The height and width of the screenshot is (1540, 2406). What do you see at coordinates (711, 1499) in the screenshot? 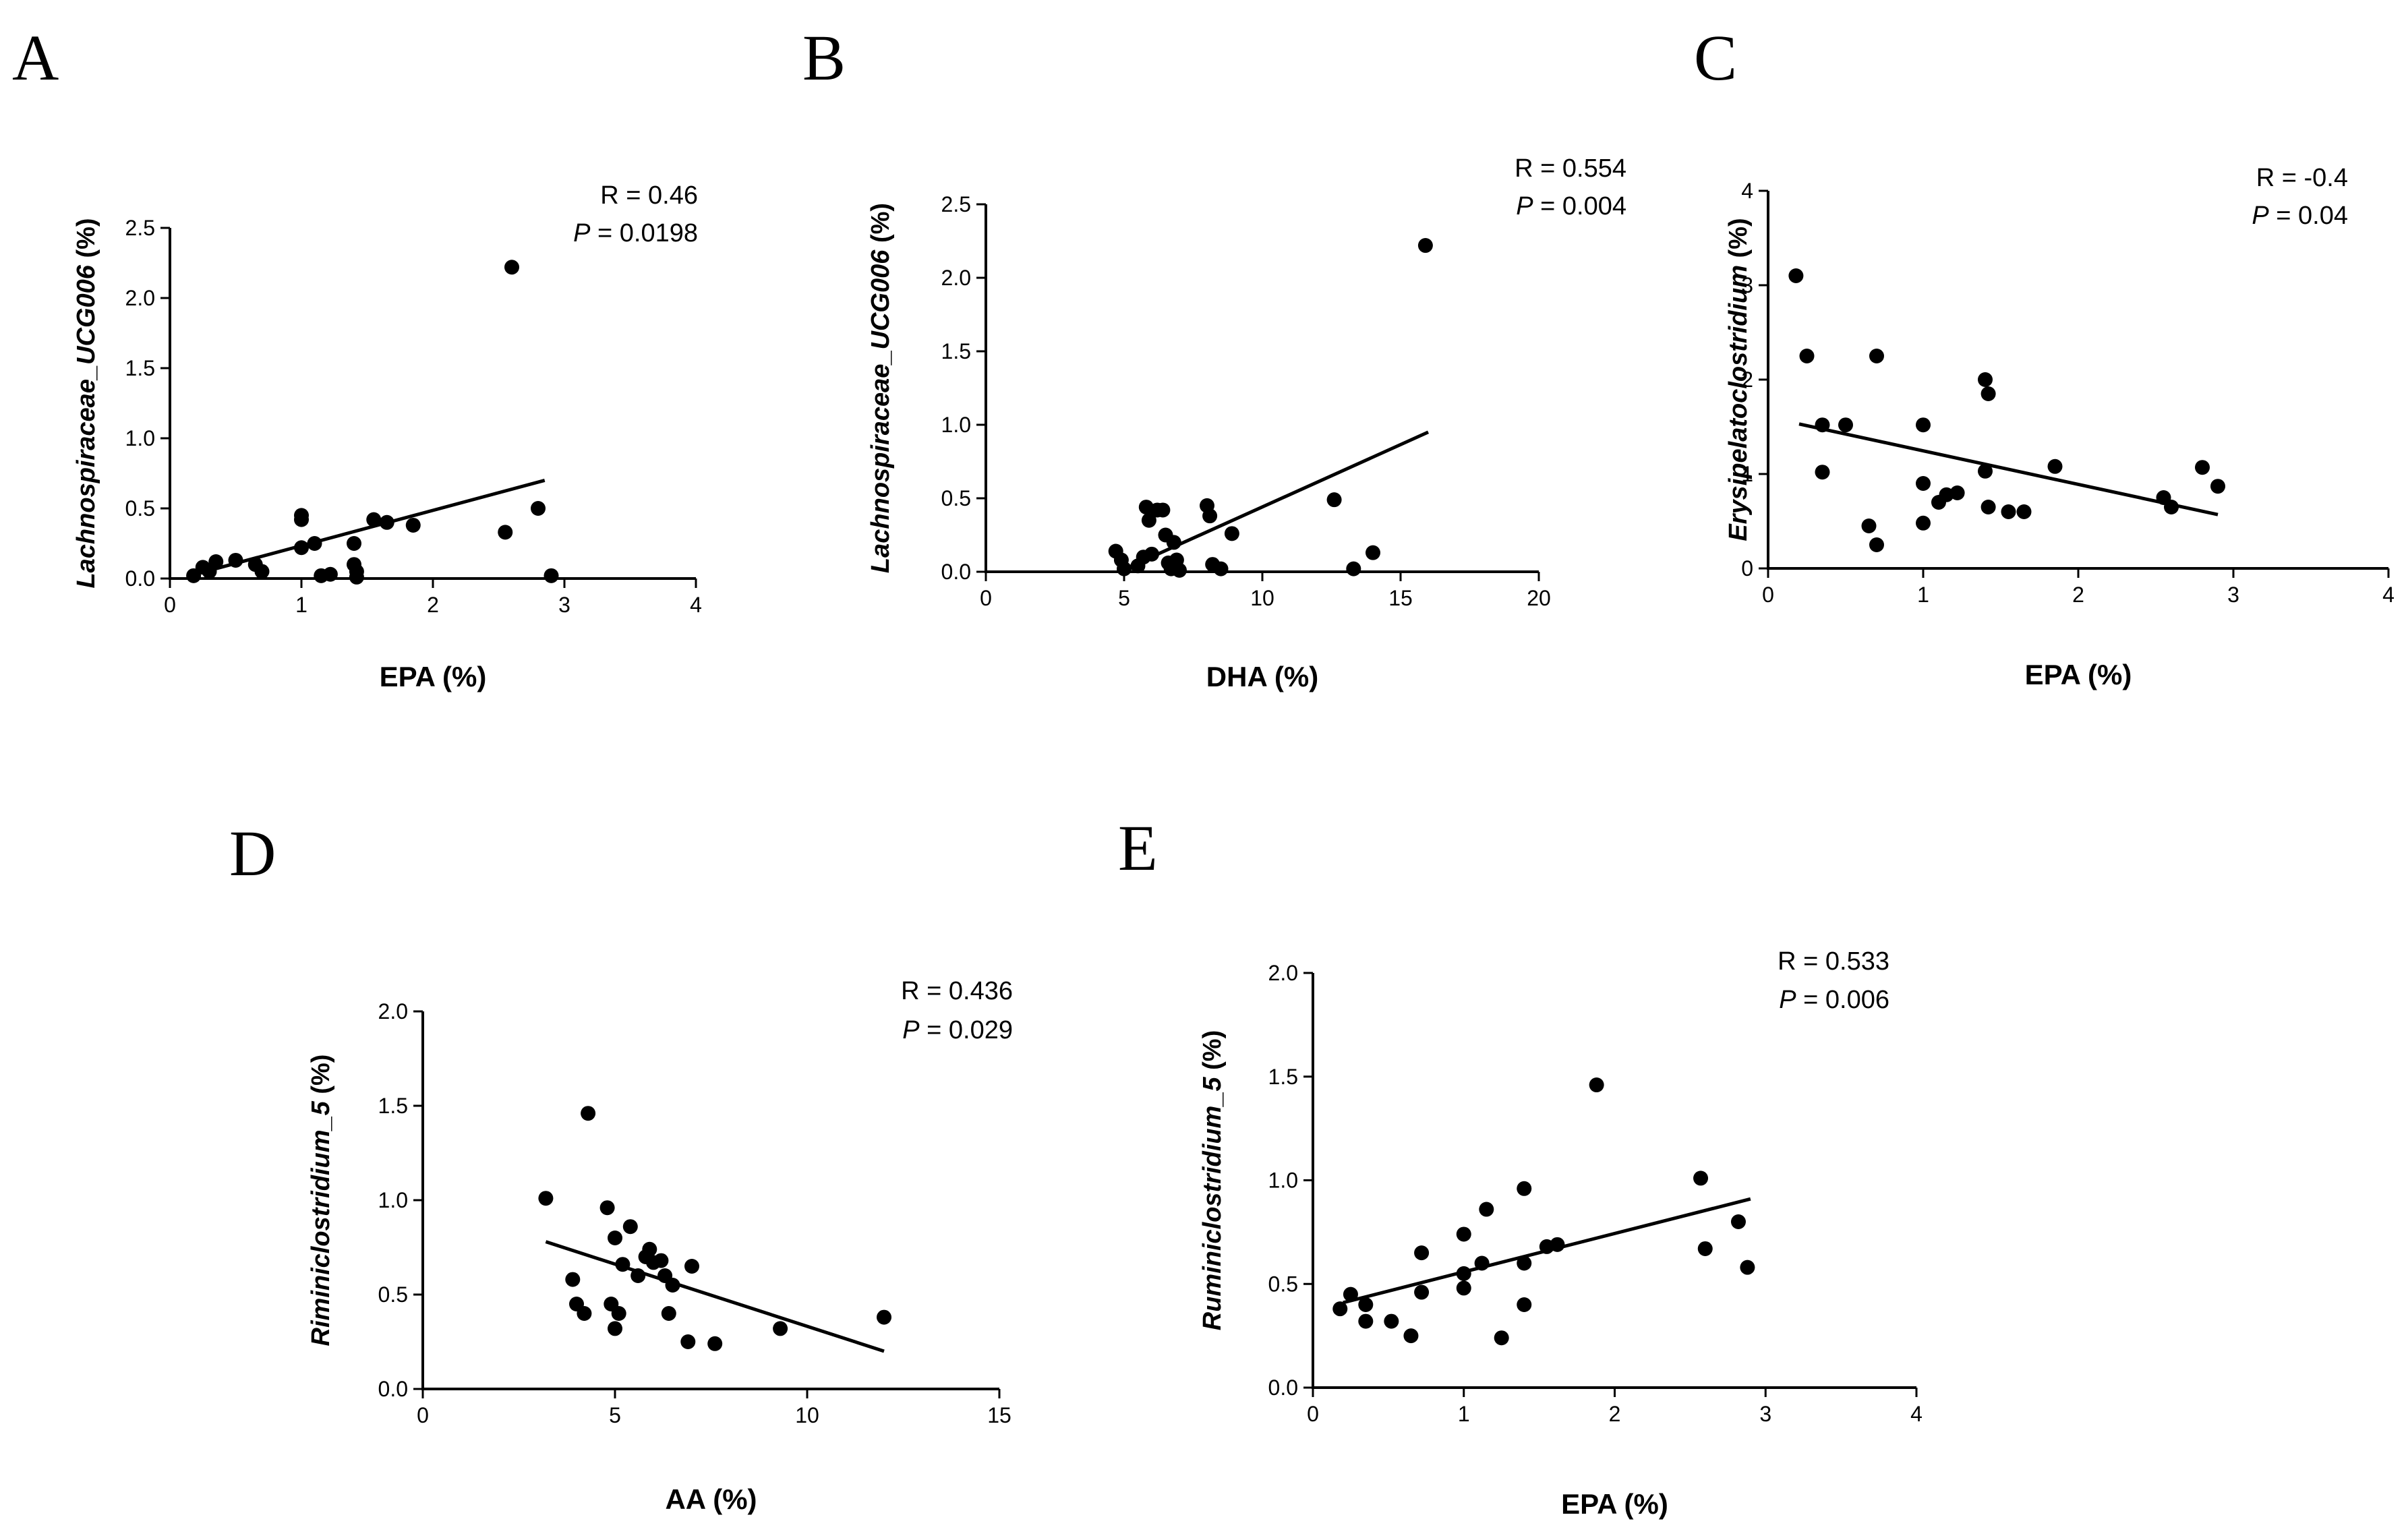
I see `x-axis-label: AA (%)` at bounding box center [711, 1499].